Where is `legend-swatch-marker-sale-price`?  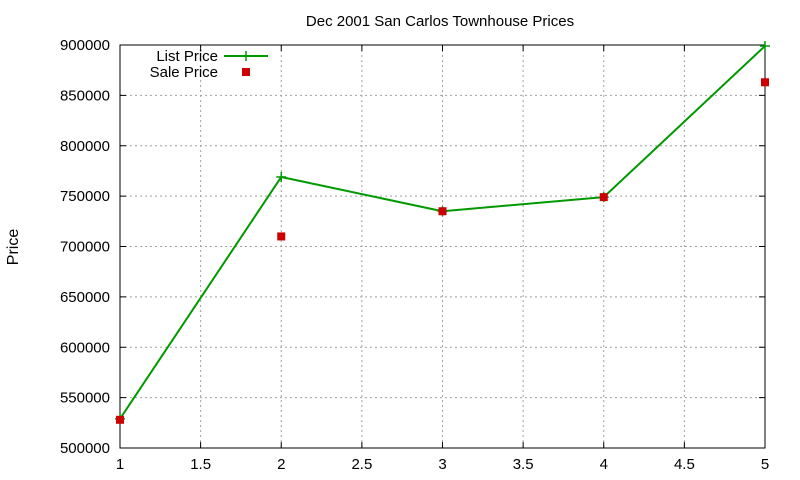
legend-swatch-marker-sale-price is located at coordinates (246, 72).